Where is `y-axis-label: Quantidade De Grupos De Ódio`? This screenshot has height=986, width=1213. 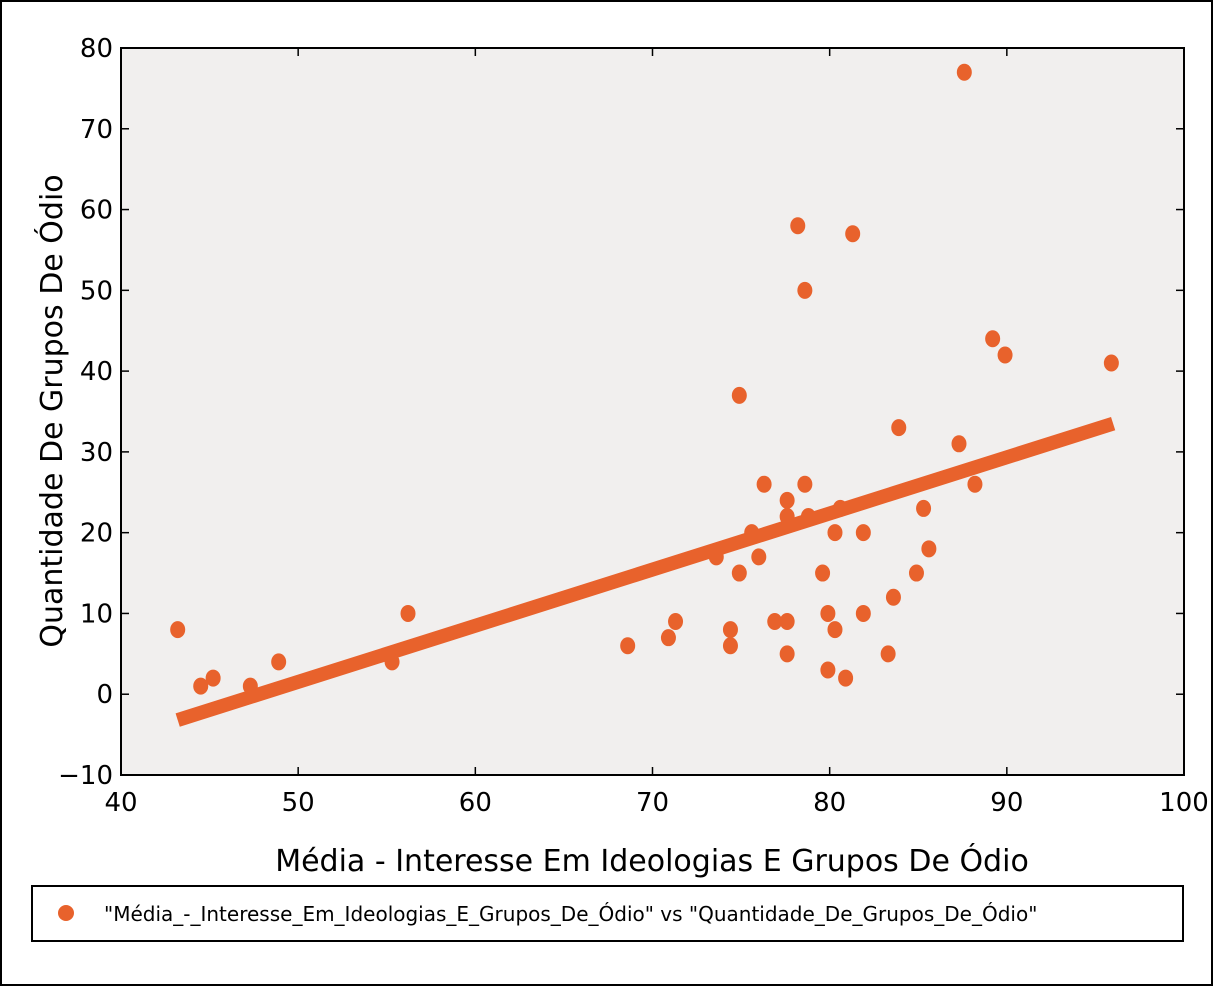 y-axis-label: Quantidade De Grupos De Ódio is located at coordinates (51, 410).